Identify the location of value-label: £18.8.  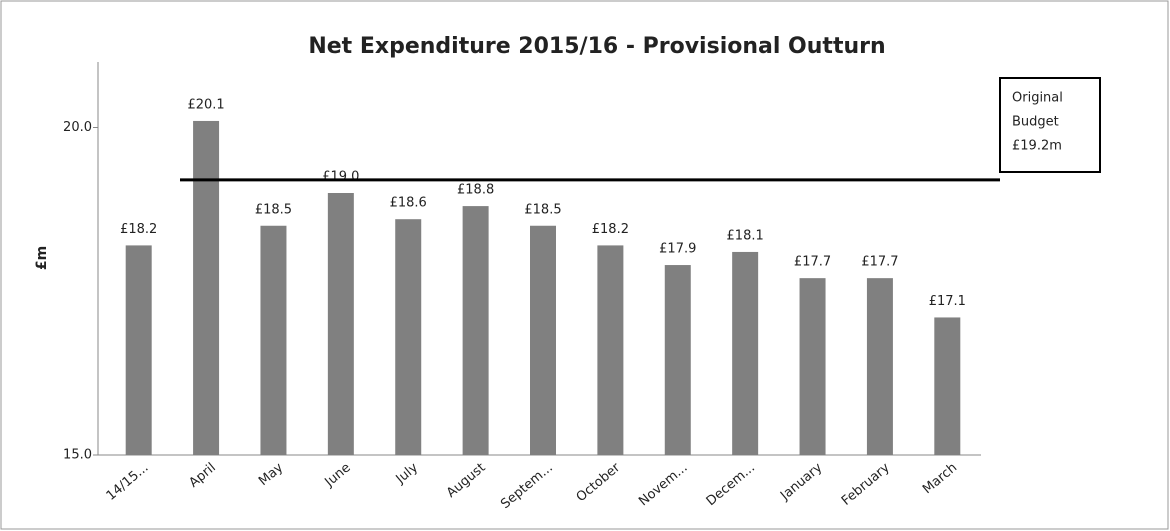
(475, 190).